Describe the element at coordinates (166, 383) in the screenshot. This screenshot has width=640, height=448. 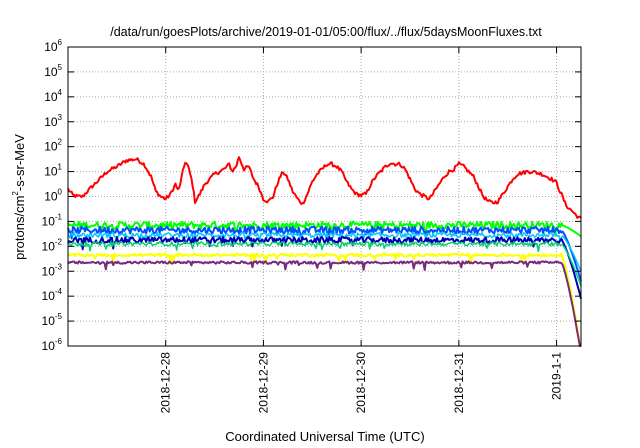
I see `x-tick-label: 2018-12-28` at that location.